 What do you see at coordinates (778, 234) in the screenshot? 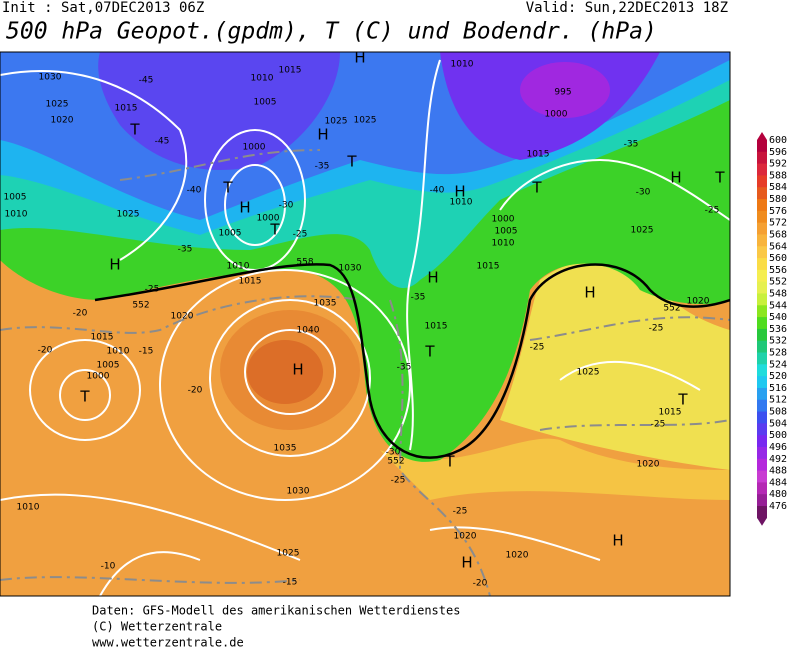
I see `colorbar-label: 568` at bounding box center [778, 234].